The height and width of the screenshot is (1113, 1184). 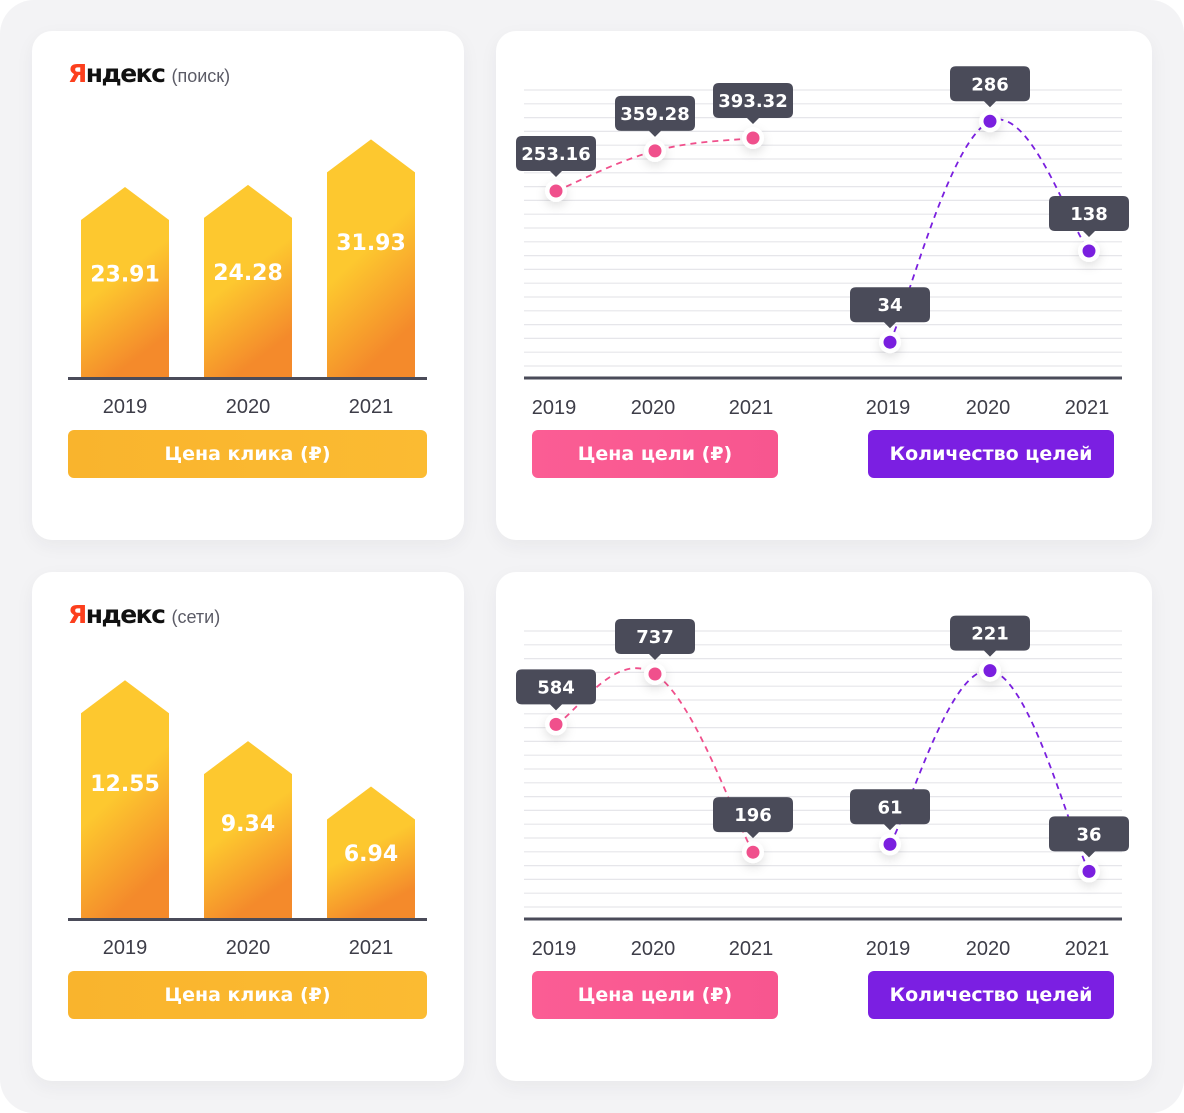 I want to click on brand-header: Яндекс (сети), so click(x=144, y=617).